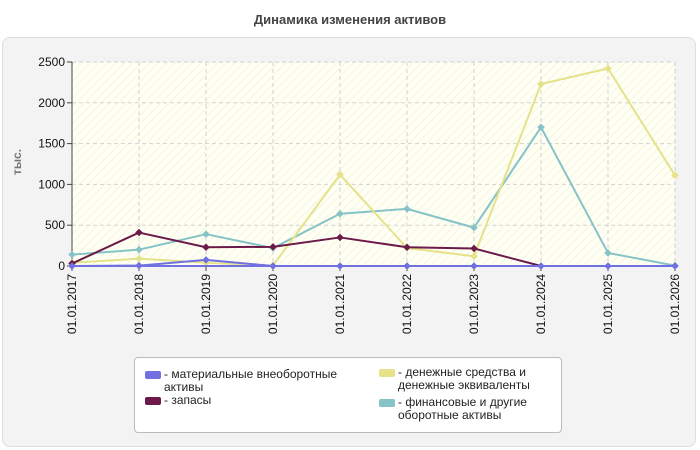  What do you see at coordinates (51, 184) in the screenshot?
I see `y-tick-label: 1000` at bounding box center [51, 184].